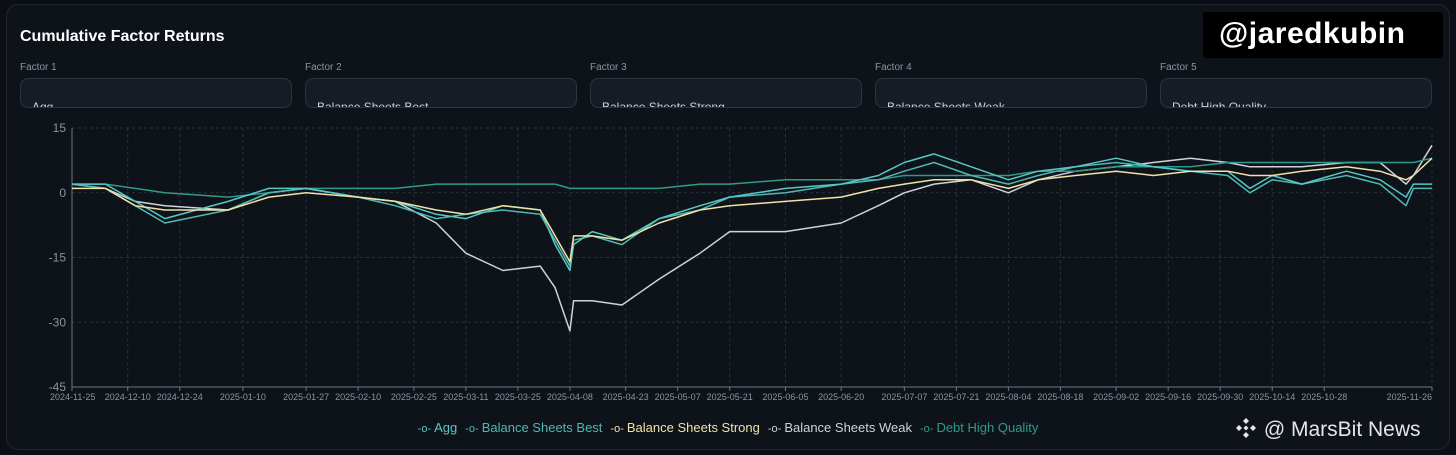  Describe the element at coordinates (726, 93) in the screenshot. I see `factor-3-dropdown: Balance Sheets Strong` at that location.